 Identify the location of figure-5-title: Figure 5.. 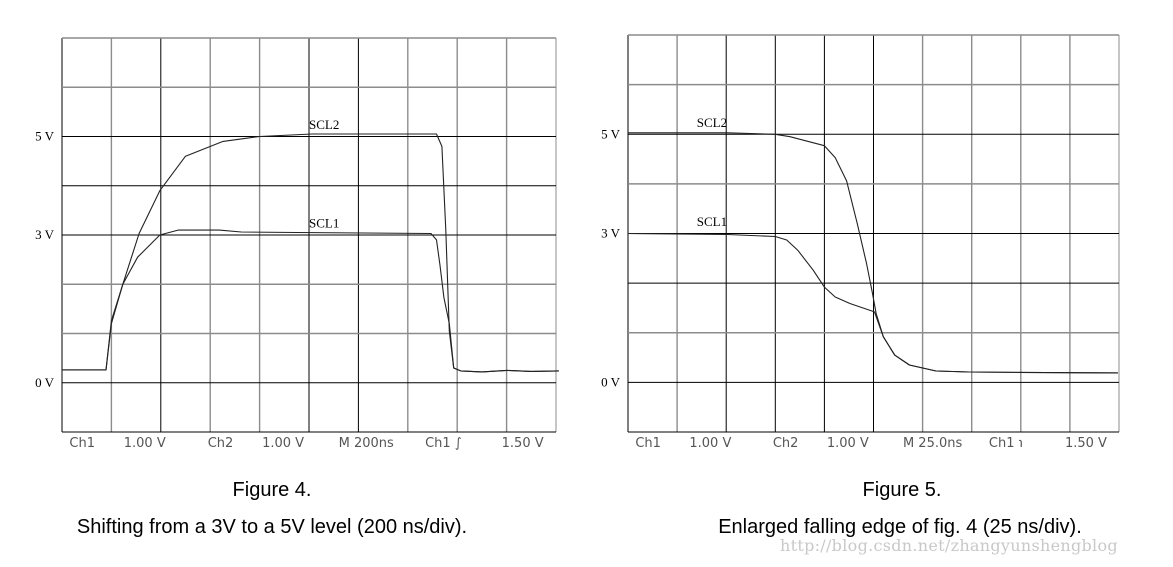
(902, 490).